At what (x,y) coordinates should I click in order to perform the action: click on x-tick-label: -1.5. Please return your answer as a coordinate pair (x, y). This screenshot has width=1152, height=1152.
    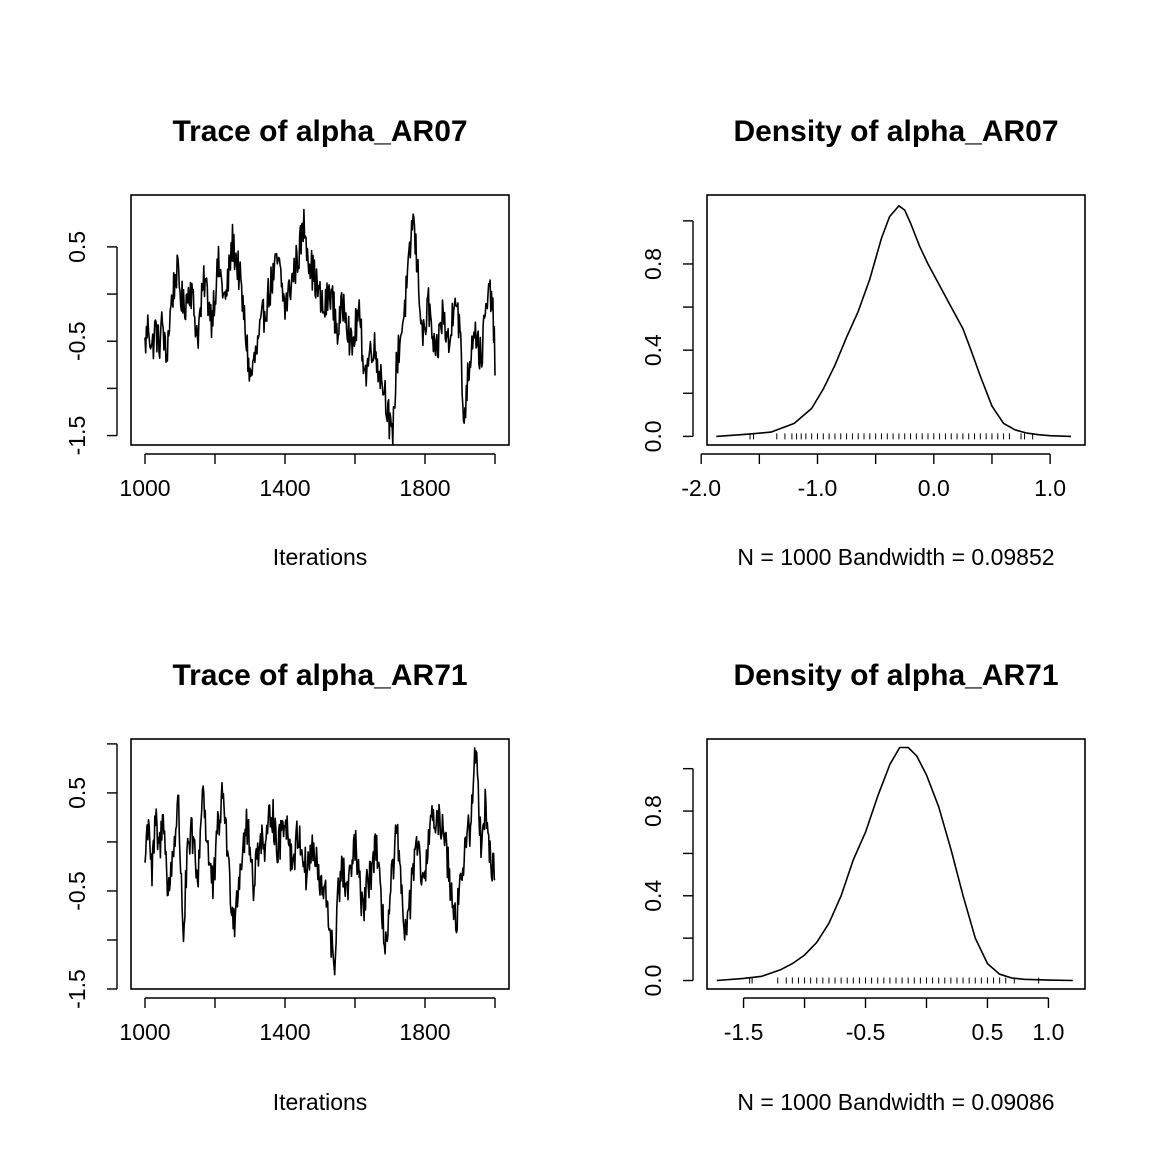
    Looking at the image, I should click on (744, 1032).